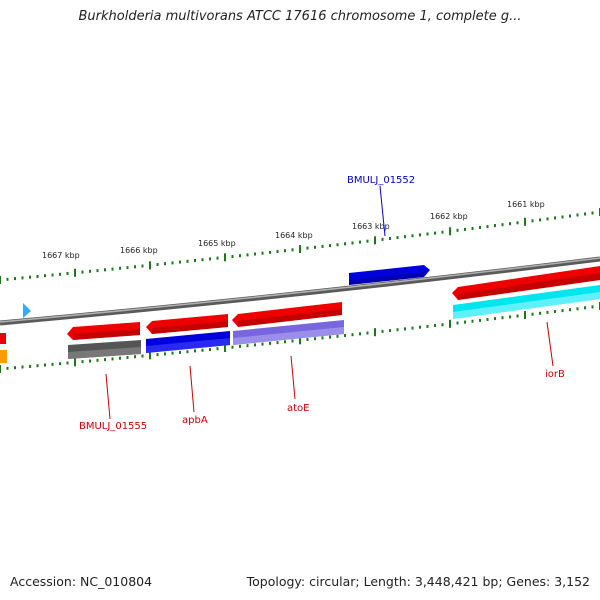  Describe the element at coordinates (555, 374) in the screenshot. I see `gene-label-iorB: iorB` at that location.